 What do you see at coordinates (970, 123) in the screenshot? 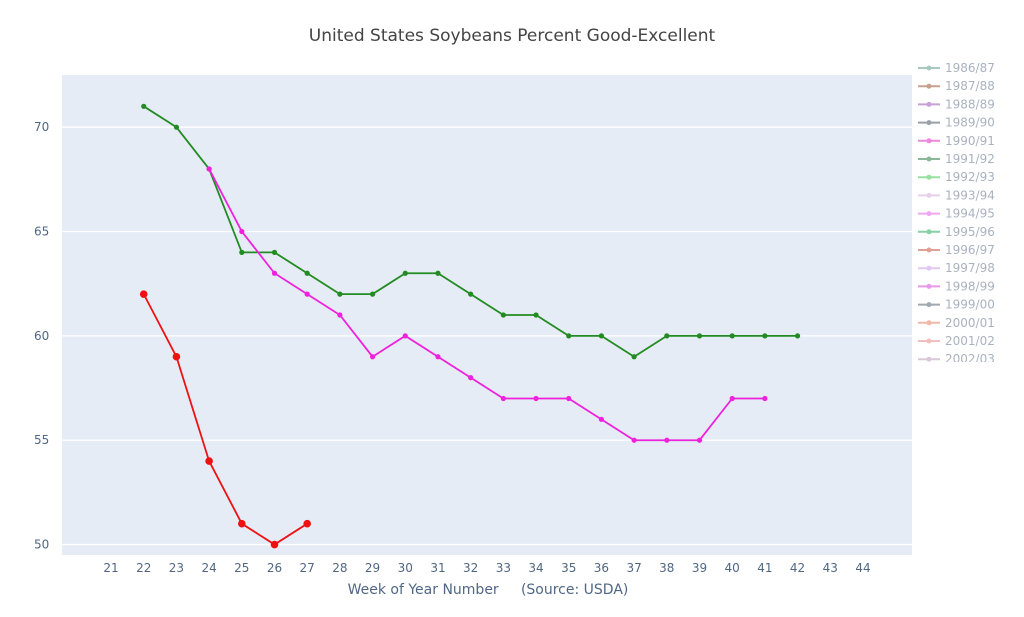
I see `legend-label: 1989/90` at bounding box center [970, 123].